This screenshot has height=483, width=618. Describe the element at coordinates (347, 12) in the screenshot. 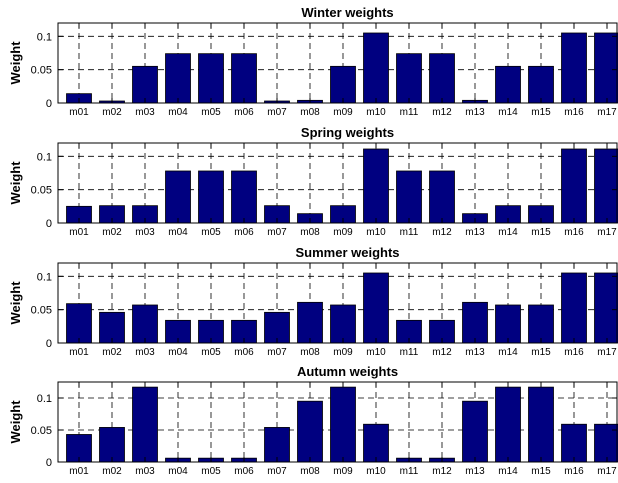

I see `chart-title: Winter weights` at that location.